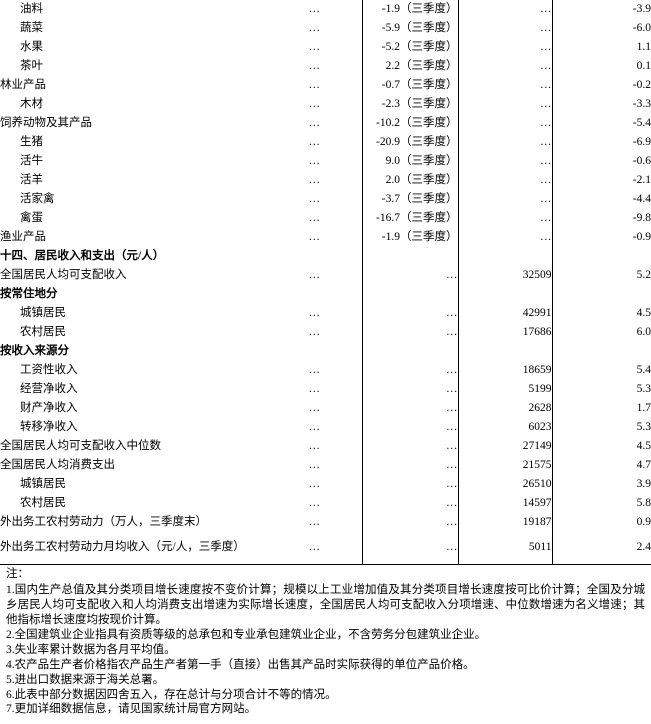 The height and width of the screenshot is (724, 651). Describe the element at coordinates (29, 293) in the screenshot. I see `row-label: 按常住地分` at that location.